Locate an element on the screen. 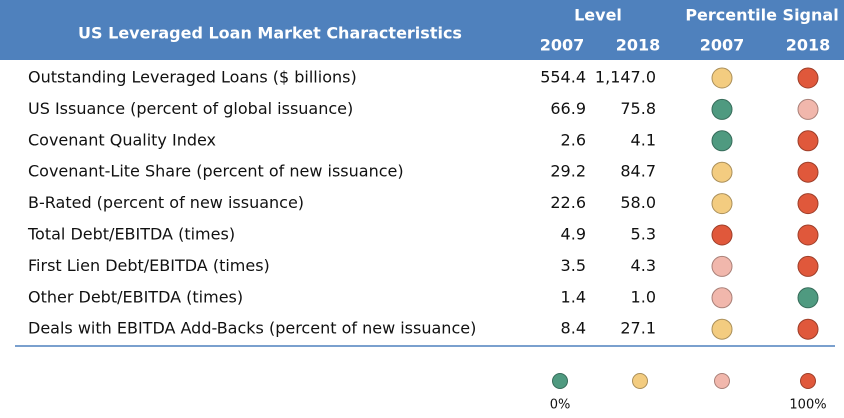 The height and width of the screenshot is (418, 844). level-value: 4.1 is located at coordinates (643, 139).